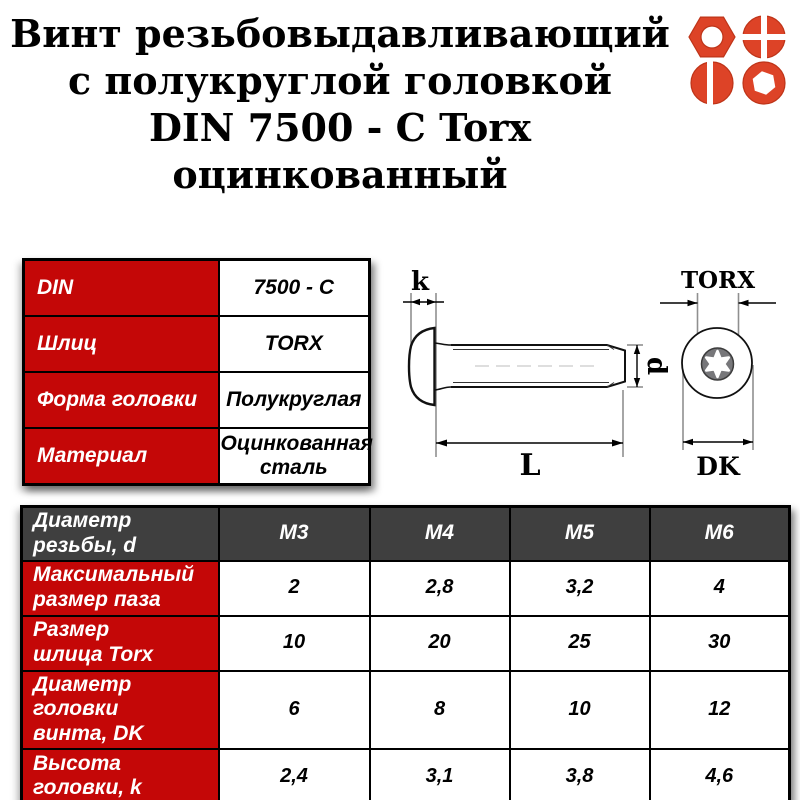  Describe the element at coordinates (120, 643) in the screenshot. I see `row-label: Размер шлица Torx` at that location.